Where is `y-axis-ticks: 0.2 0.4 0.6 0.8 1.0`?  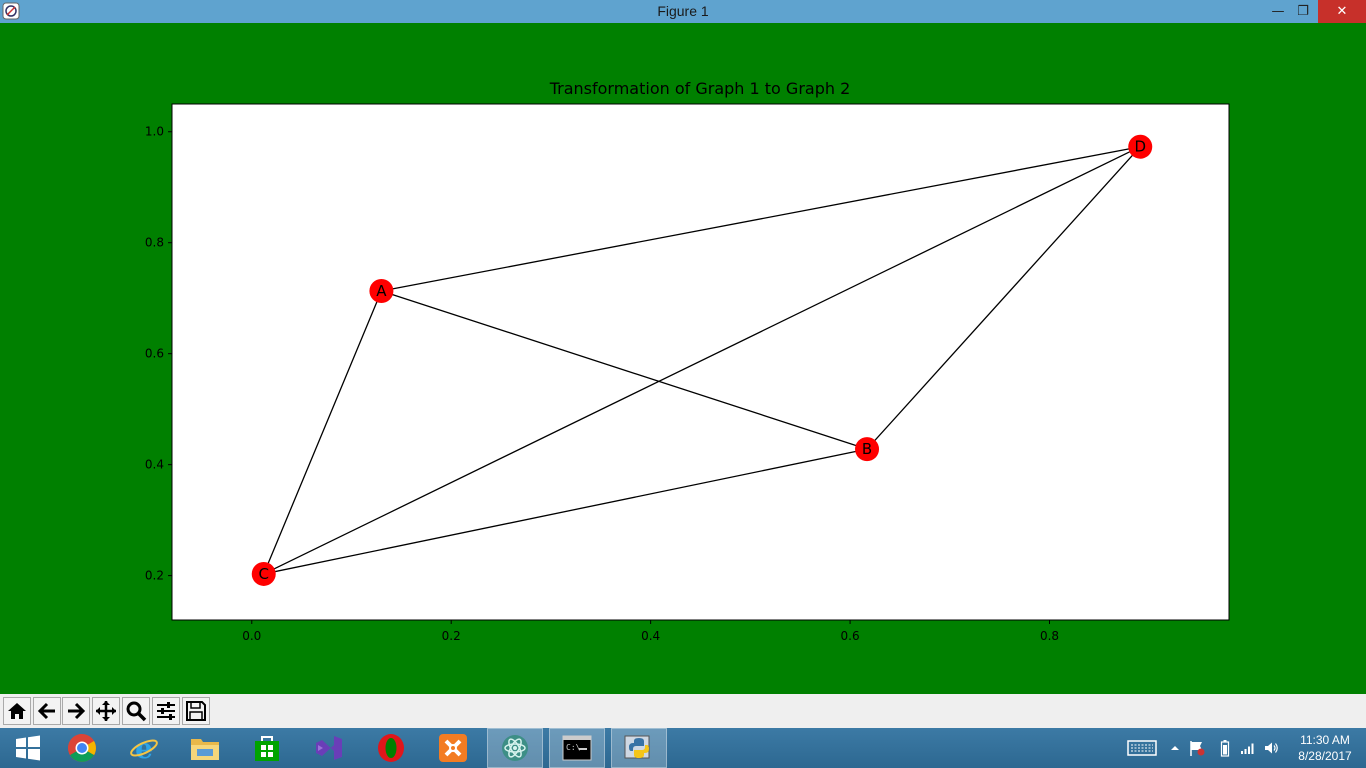 y-axis-ticks: 0.2 0.4 0.6 0.8 1.0 is located at coordinates (158, 354).